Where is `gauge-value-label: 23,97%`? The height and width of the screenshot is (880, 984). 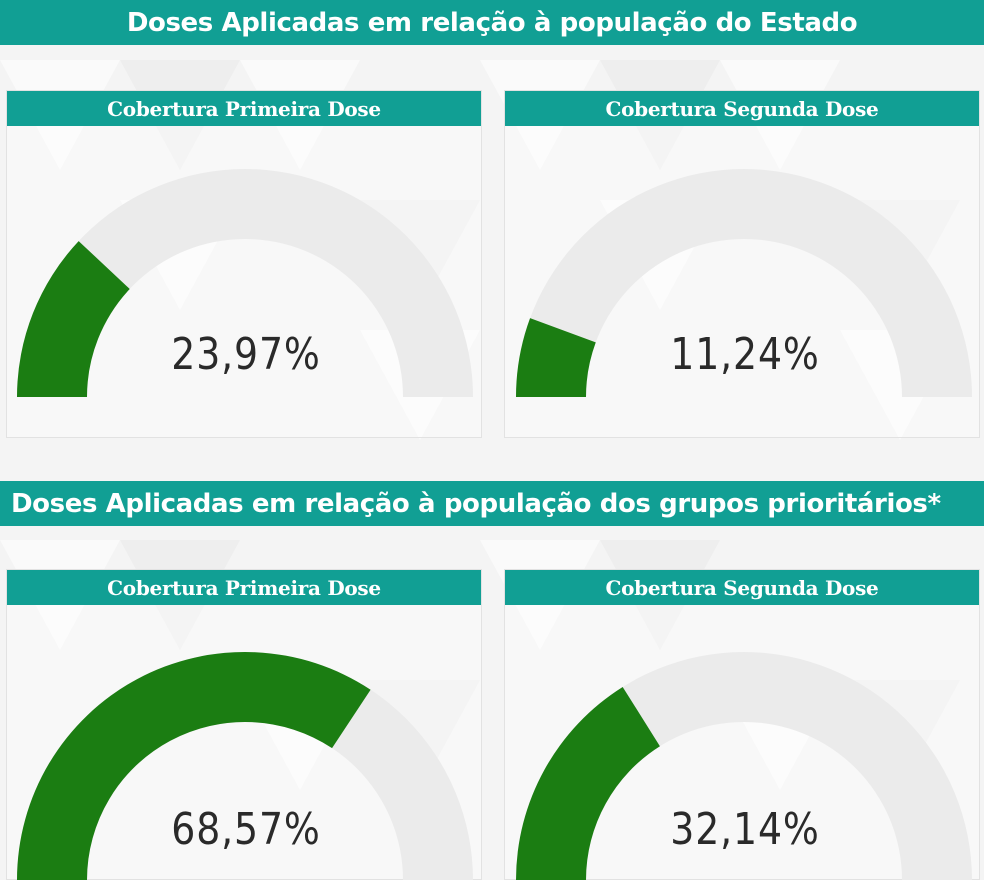
gauge-value-label: 23,97% is located at coordinates (246, 354).